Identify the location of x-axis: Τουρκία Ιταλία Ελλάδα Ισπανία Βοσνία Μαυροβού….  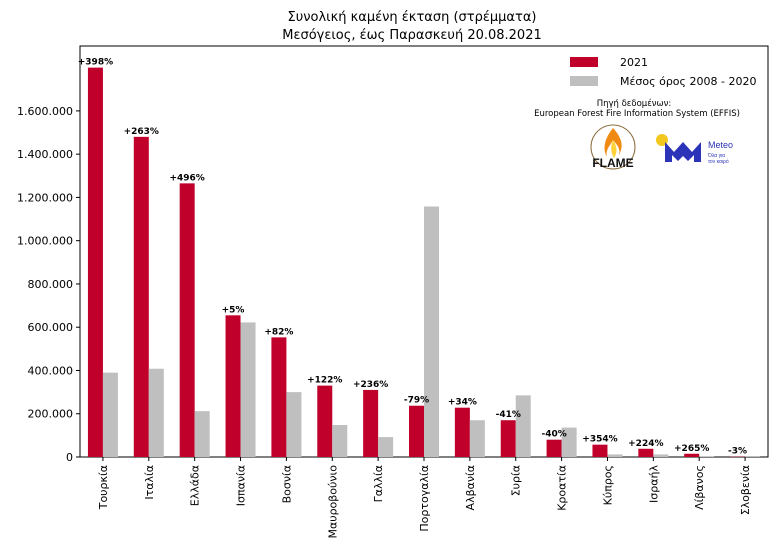
(424, 498).